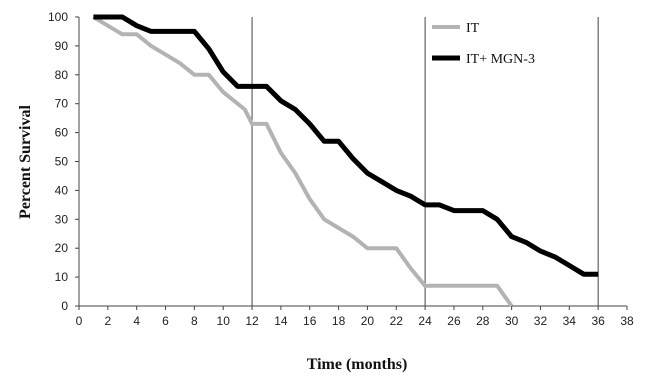  What do you see at coordinates (62, 277) in the screenshot?
I see `y-tick-label: 10` at bounding box center [62, 277].